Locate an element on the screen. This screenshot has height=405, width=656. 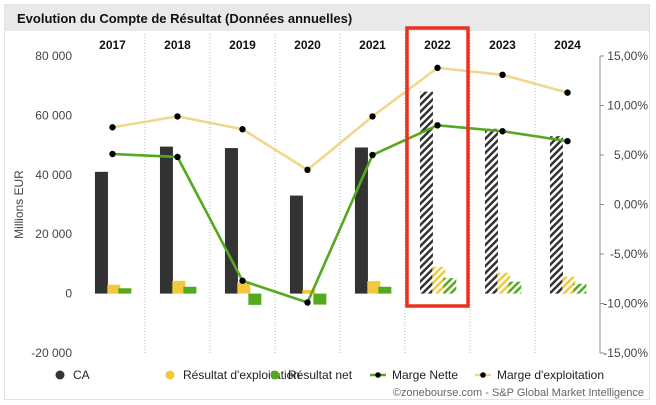
highlight-box is located at coordinates (437, 167).